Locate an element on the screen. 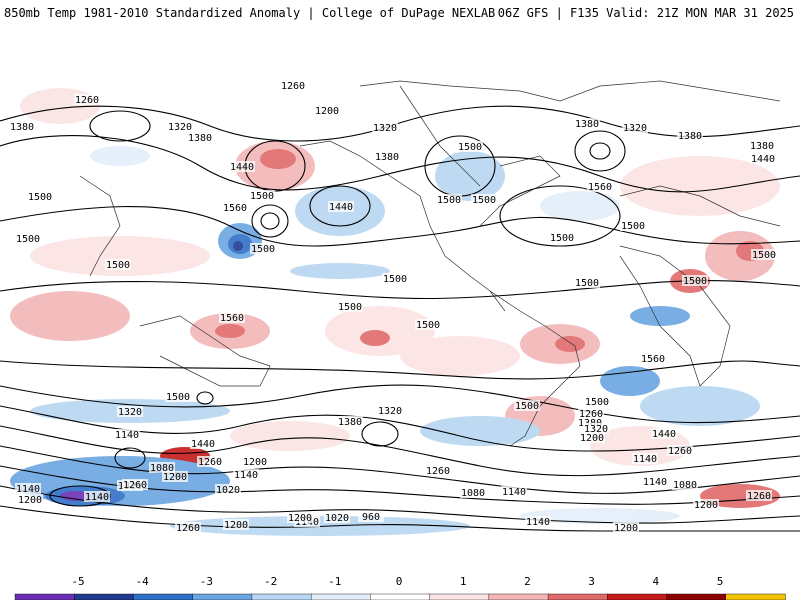  colorbar-tick-label: -5 is located at coordinates (77, 581).